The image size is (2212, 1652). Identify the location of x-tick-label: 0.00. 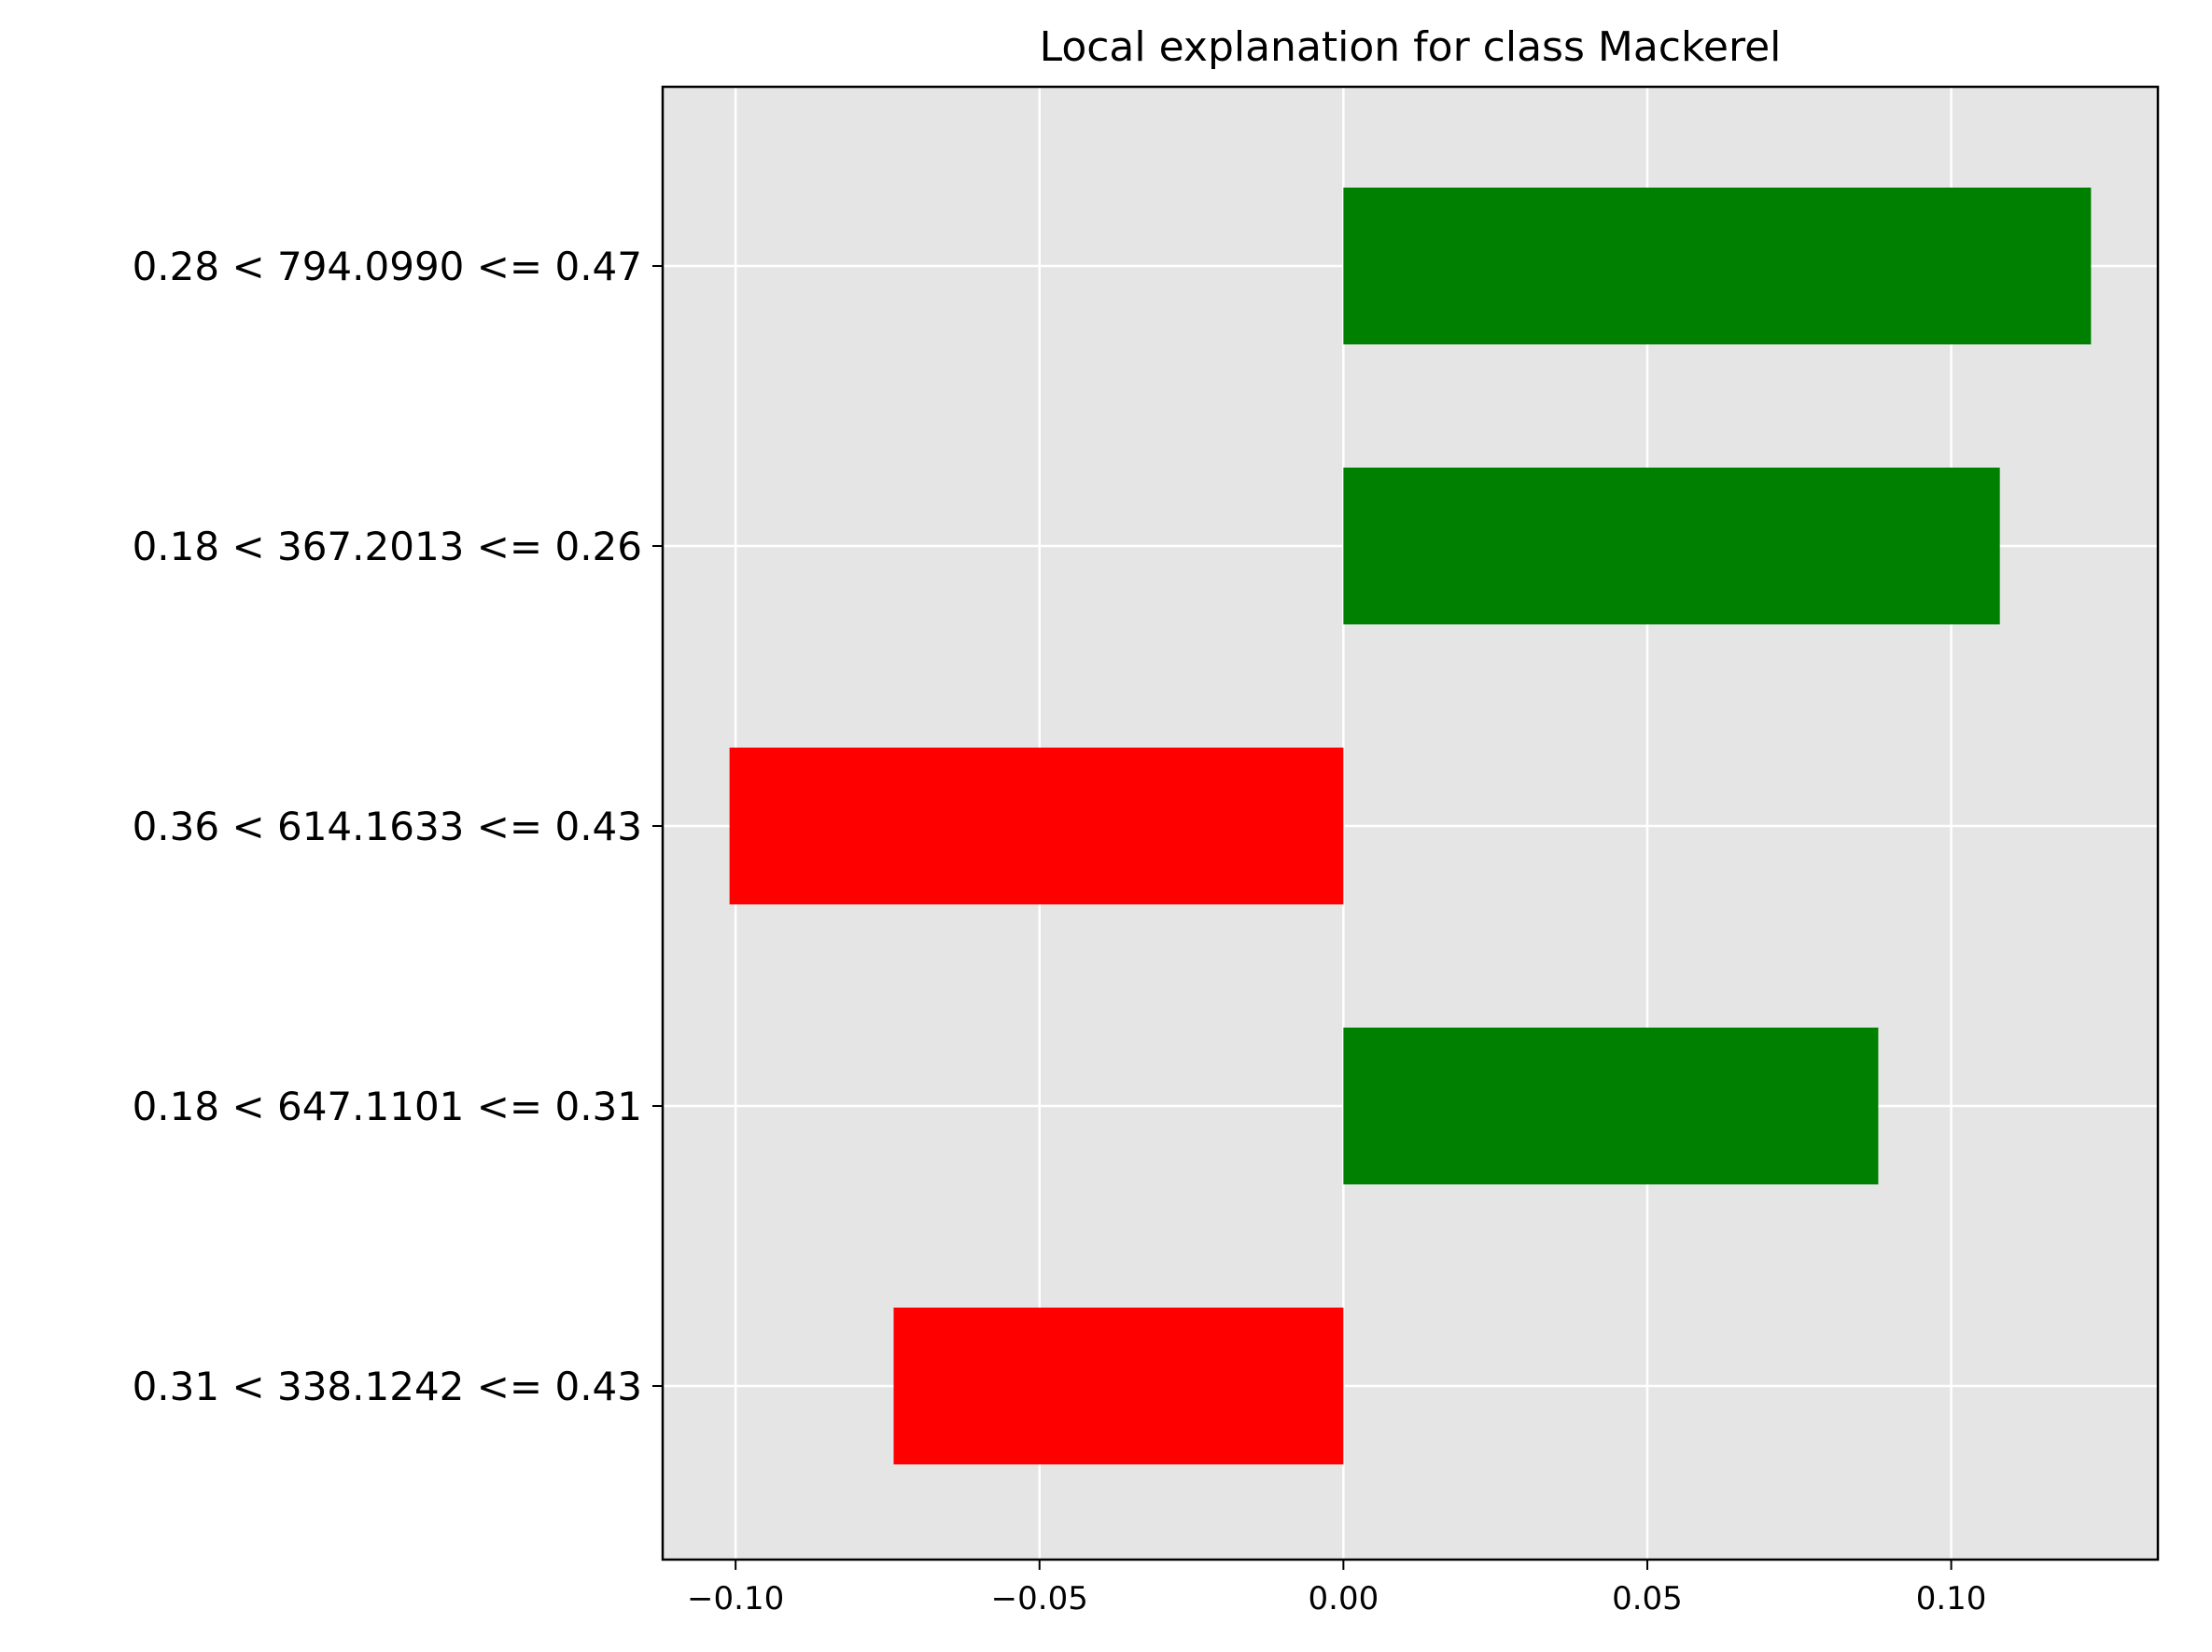
(1344, 1598).